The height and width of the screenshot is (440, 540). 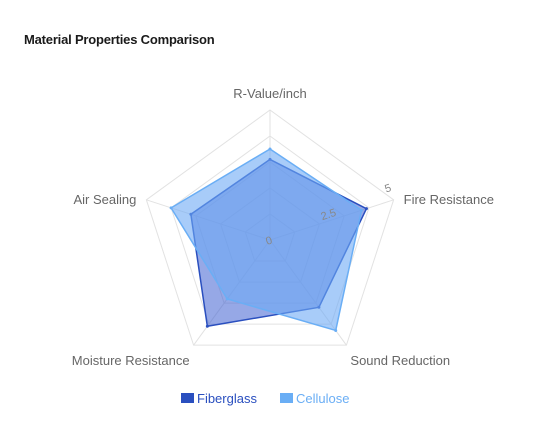 What do you see at coordinates (131, 360) in the screenshot?
I see `axis-label-moisture-resistance: Moisture Resistance` at bounding box center [131, 360].